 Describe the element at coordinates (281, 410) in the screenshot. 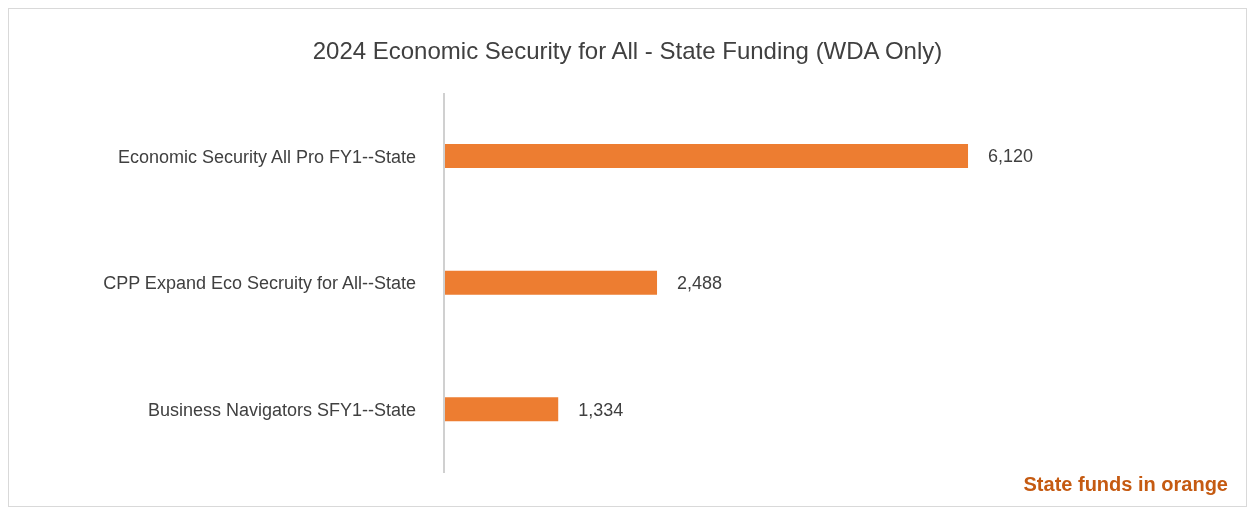

I see `y-tick-label: Business Navigators SFY1--State` at that location.